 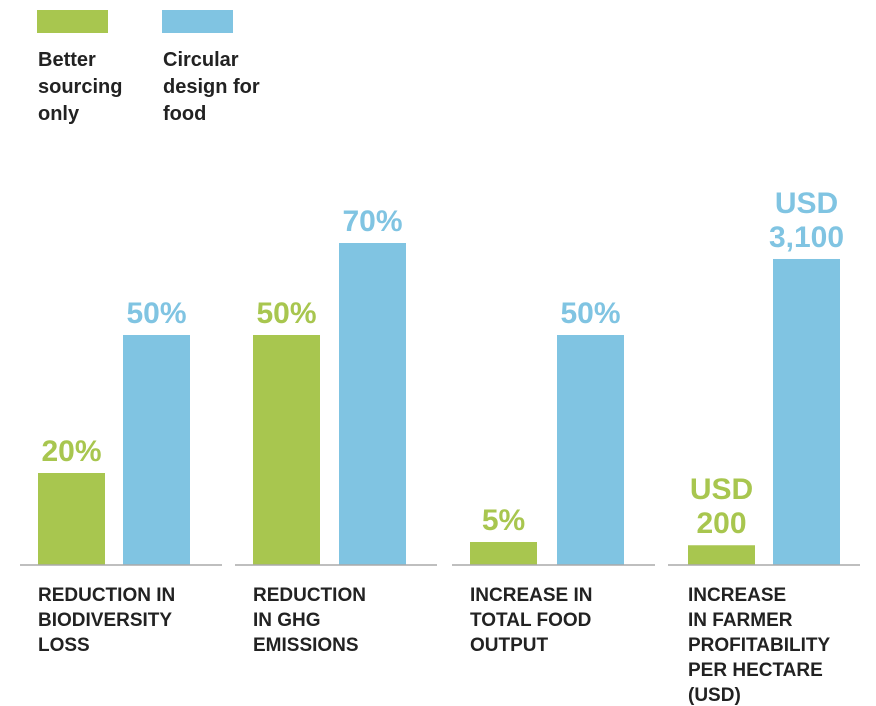 I want to click on value-label: 20%, so click(x=71, y=451).